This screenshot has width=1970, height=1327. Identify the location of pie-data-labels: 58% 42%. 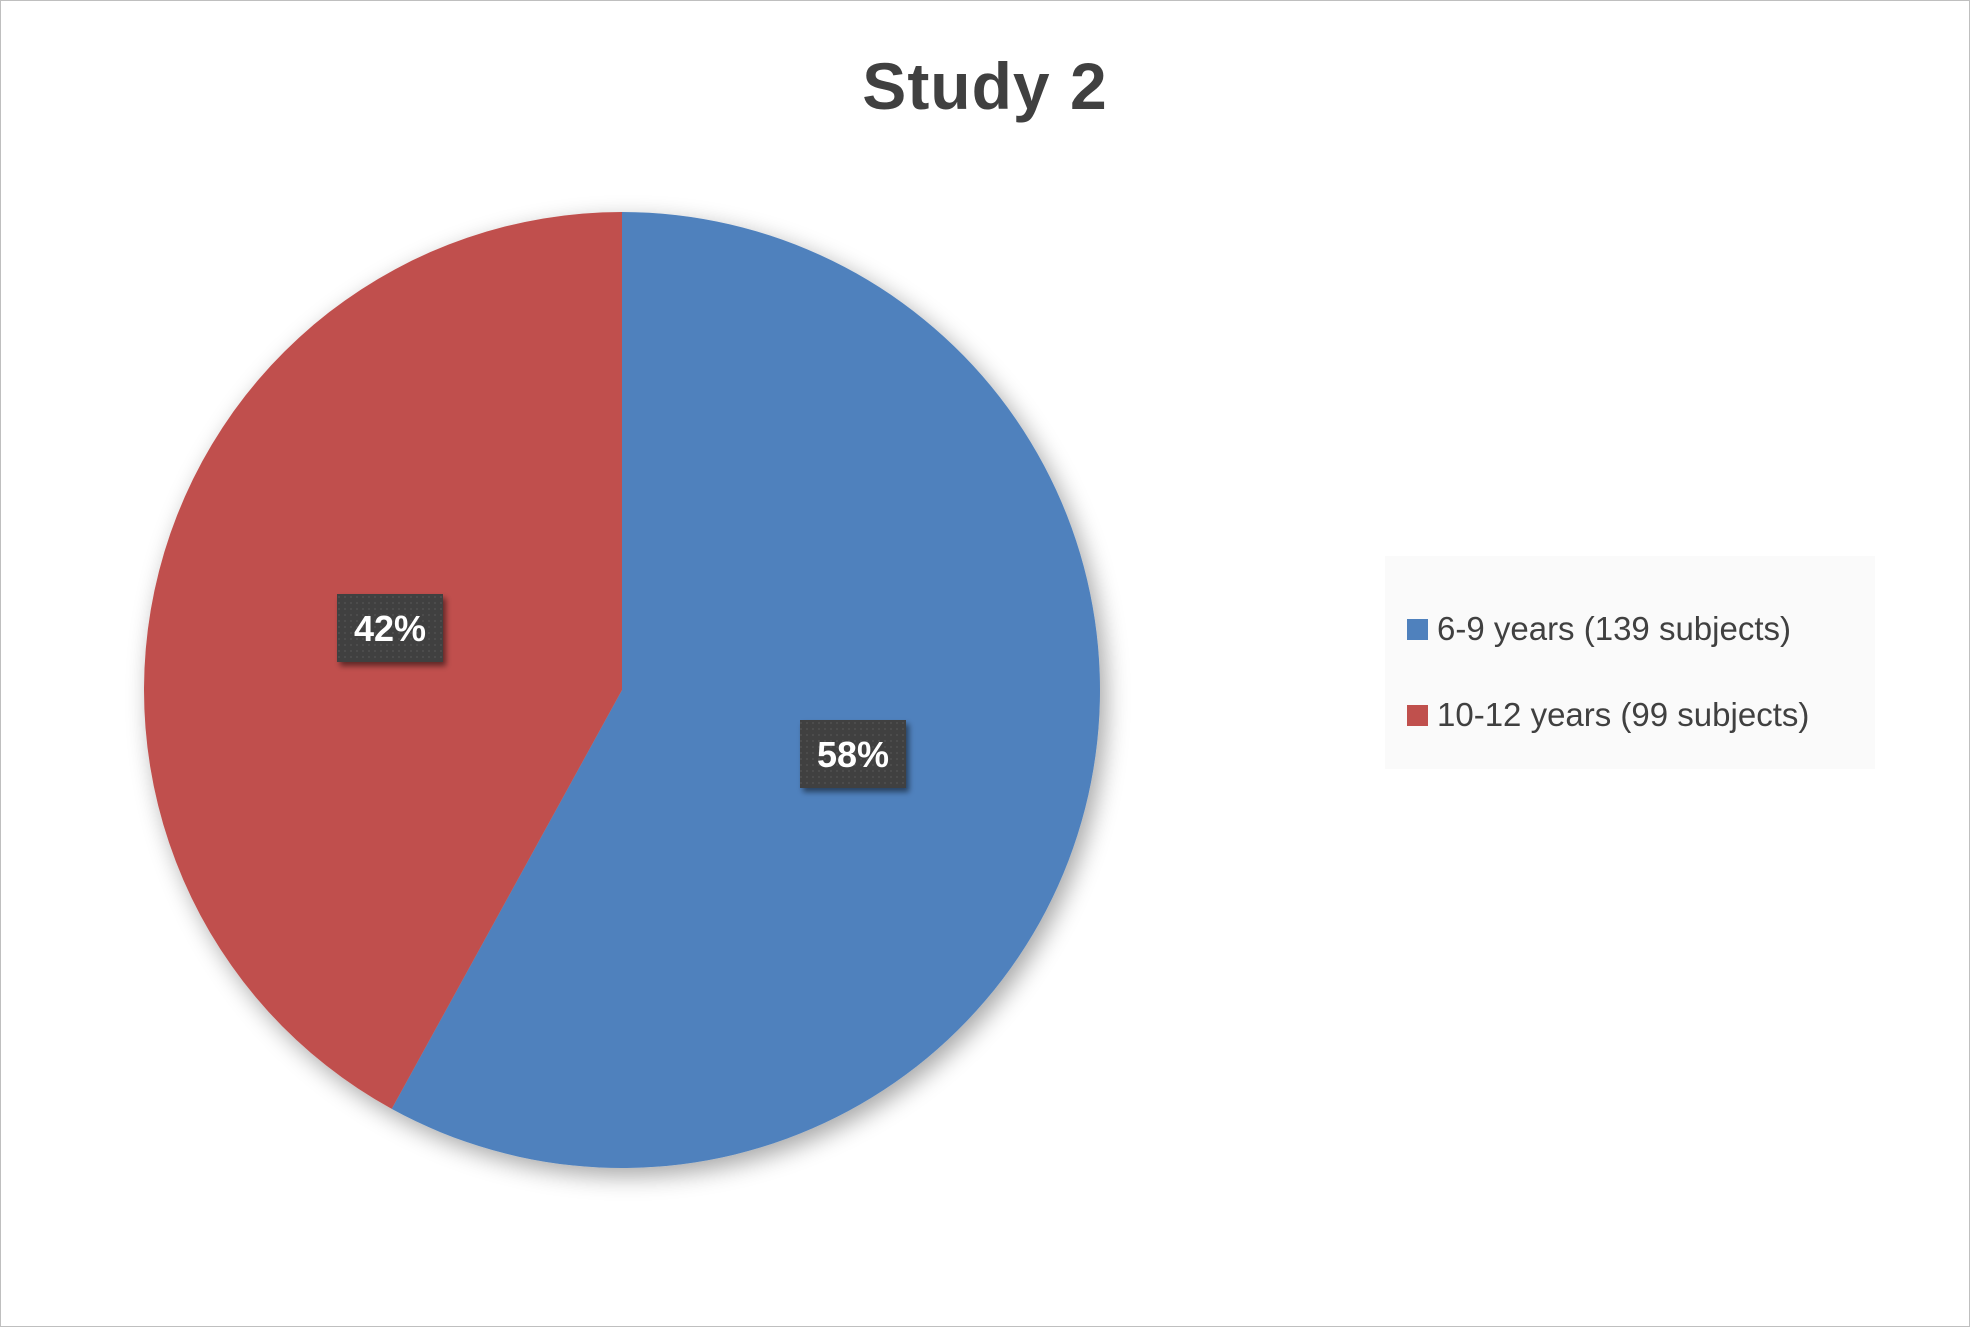
(621, 691).